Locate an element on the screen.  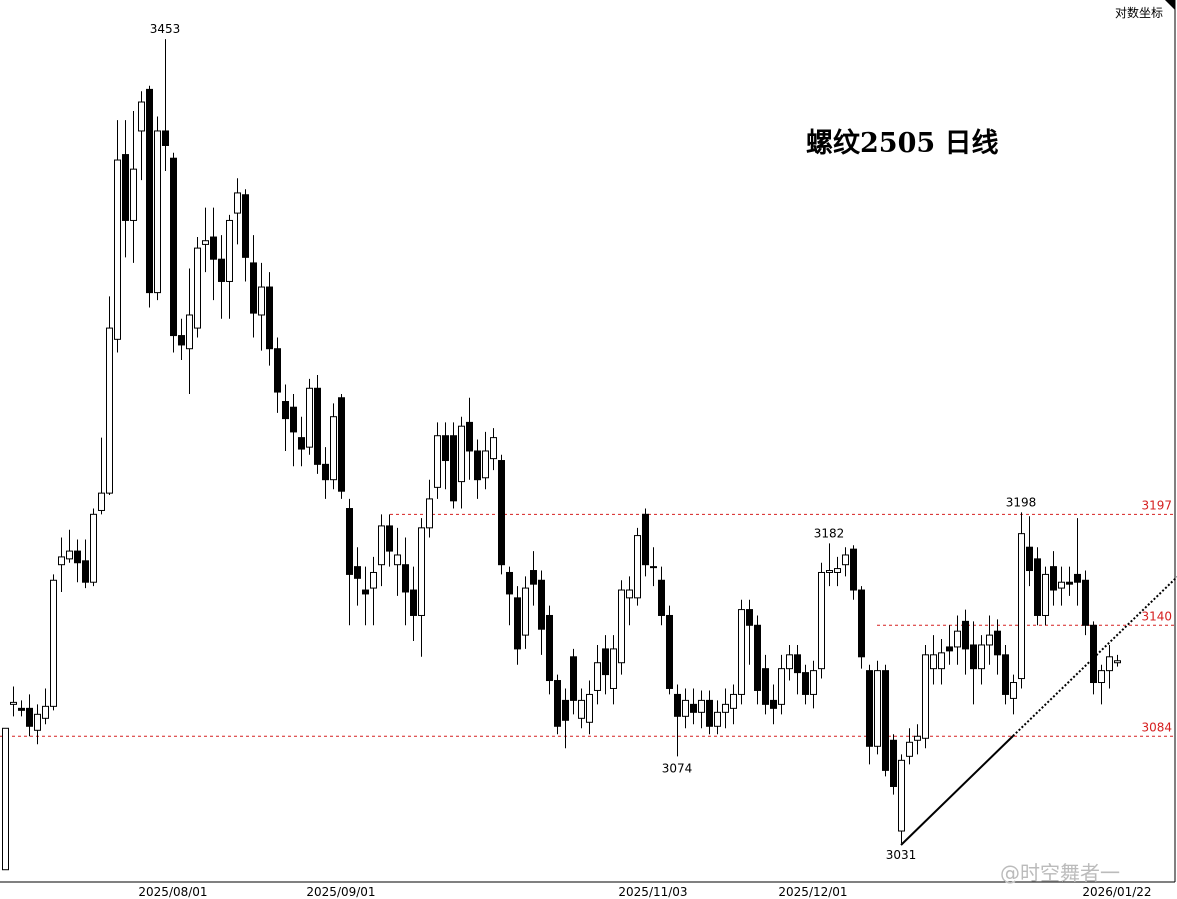
trough-label: 3074 is located at coordinates (677, 768).